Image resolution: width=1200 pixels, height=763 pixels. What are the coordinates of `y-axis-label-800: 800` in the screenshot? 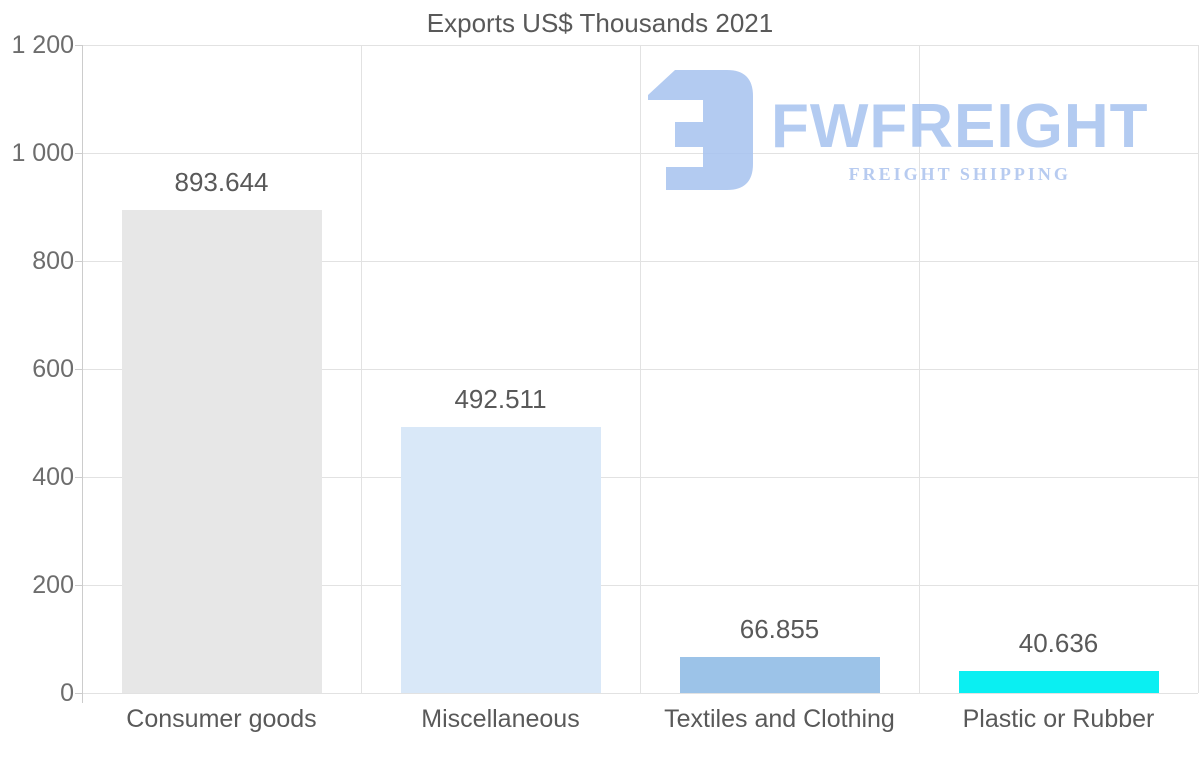 It's located at (53, 261).